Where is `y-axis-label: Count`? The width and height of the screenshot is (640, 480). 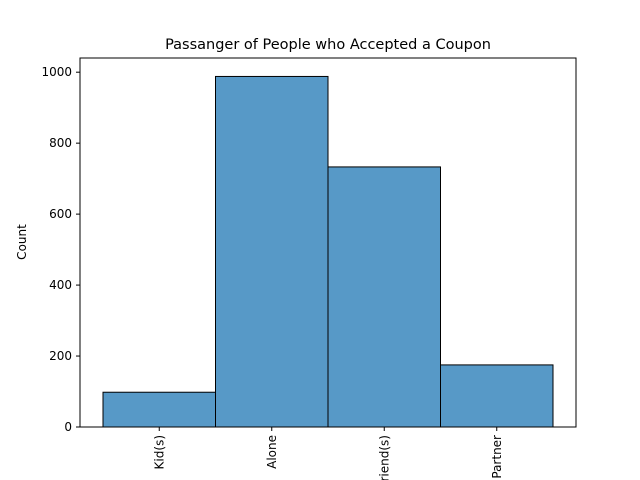
y-axis-label: Count is located at coordinates (22, 242).